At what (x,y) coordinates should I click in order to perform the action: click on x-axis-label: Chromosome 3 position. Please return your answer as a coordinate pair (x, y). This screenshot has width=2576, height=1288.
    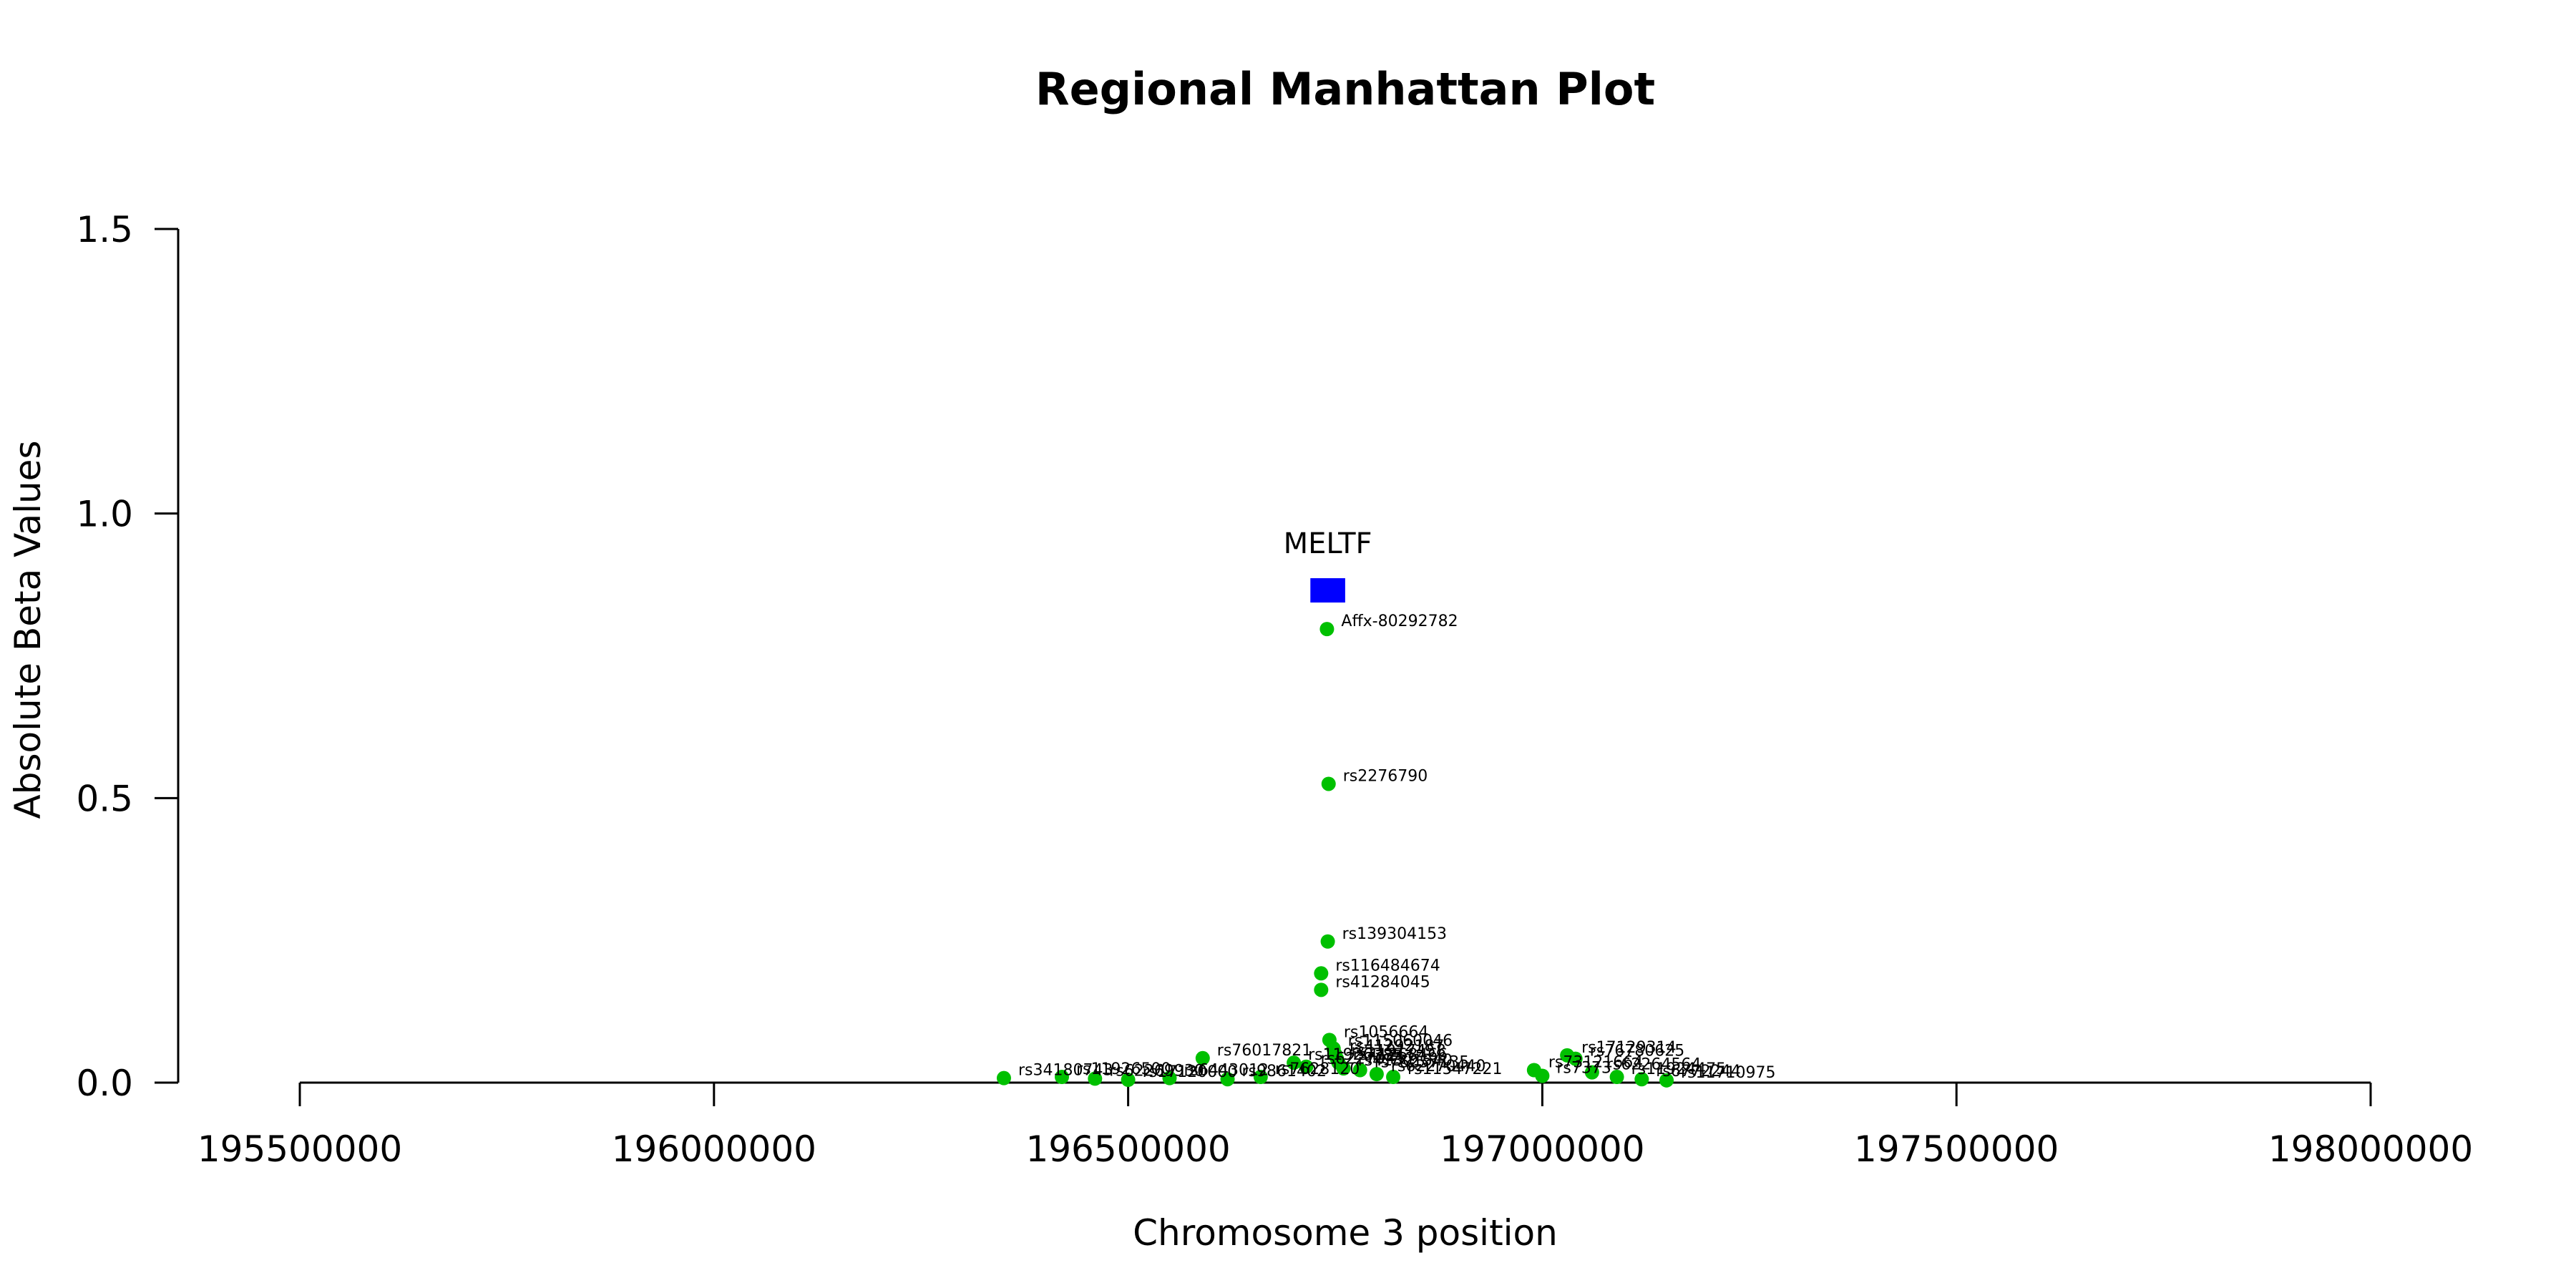
    Looking at the image, I should click on (1345, 1233).